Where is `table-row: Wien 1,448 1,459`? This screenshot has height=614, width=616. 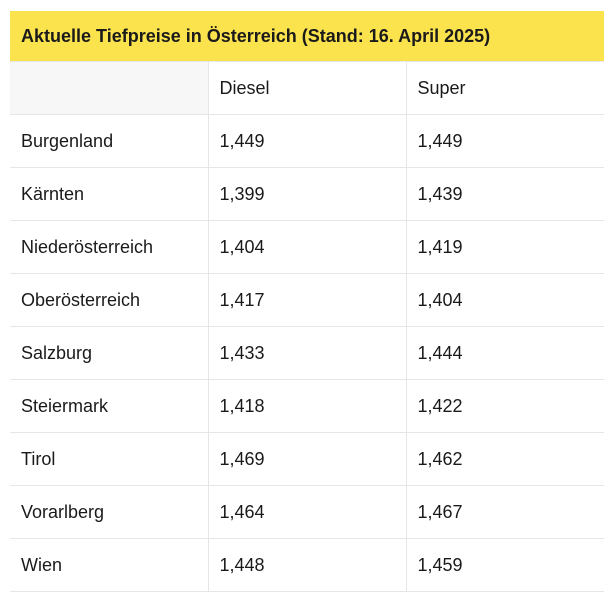
table-row: Wien 1,448 1,459 is located at coordinates (307, 565).